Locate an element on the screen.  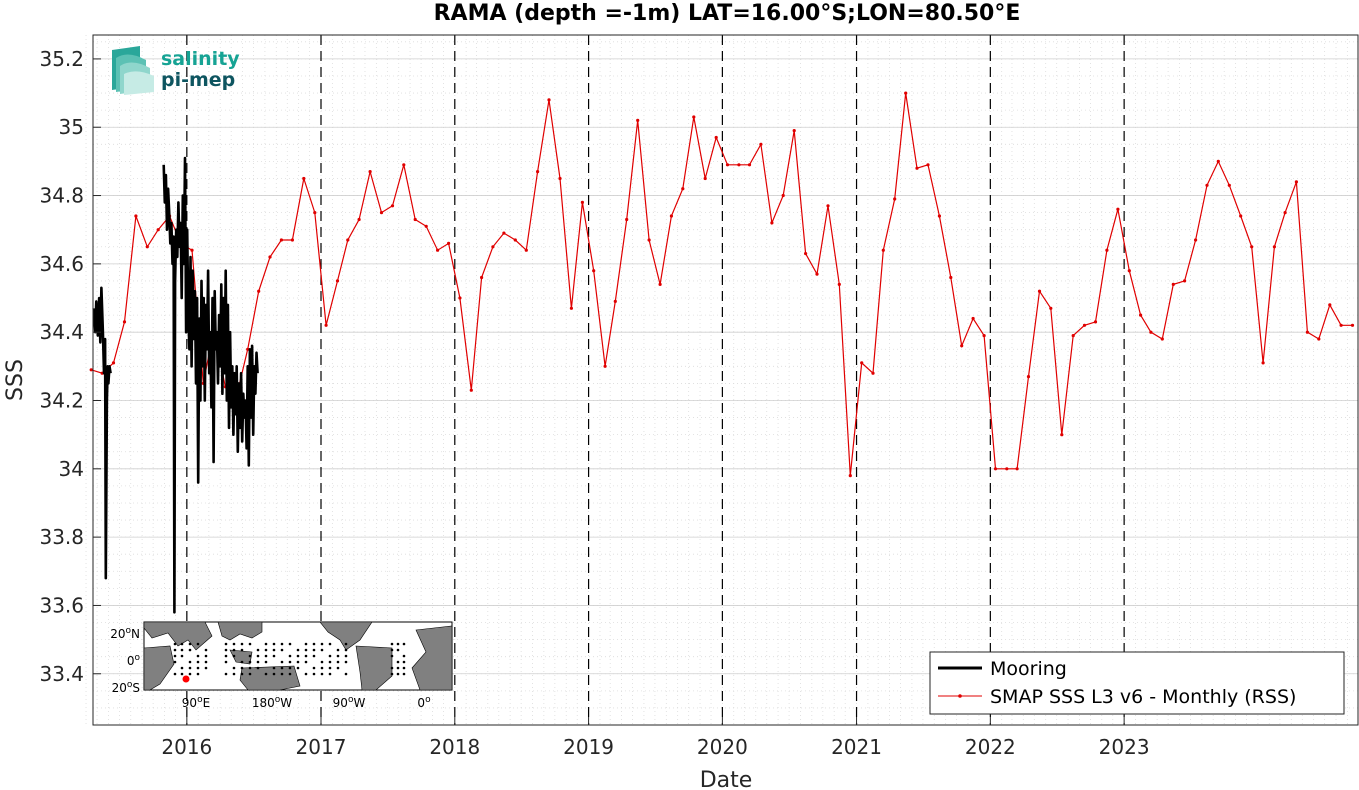
y-axis-label: SSS is located at coordinates (15, 380).